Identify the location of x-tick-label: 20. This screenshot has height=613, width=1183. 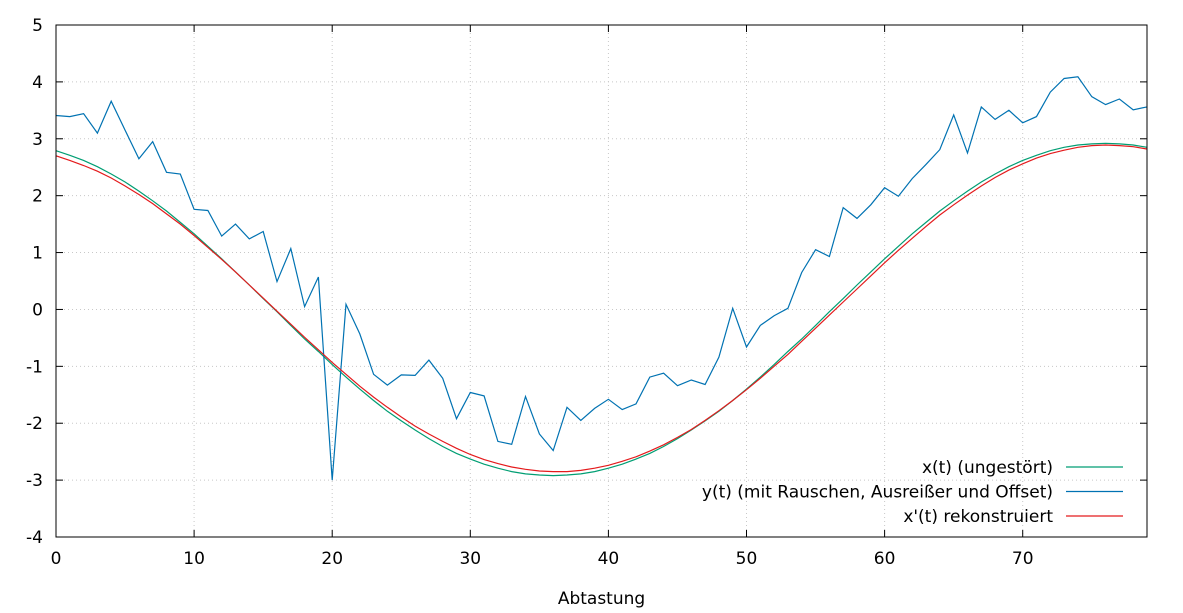
(332, 559).